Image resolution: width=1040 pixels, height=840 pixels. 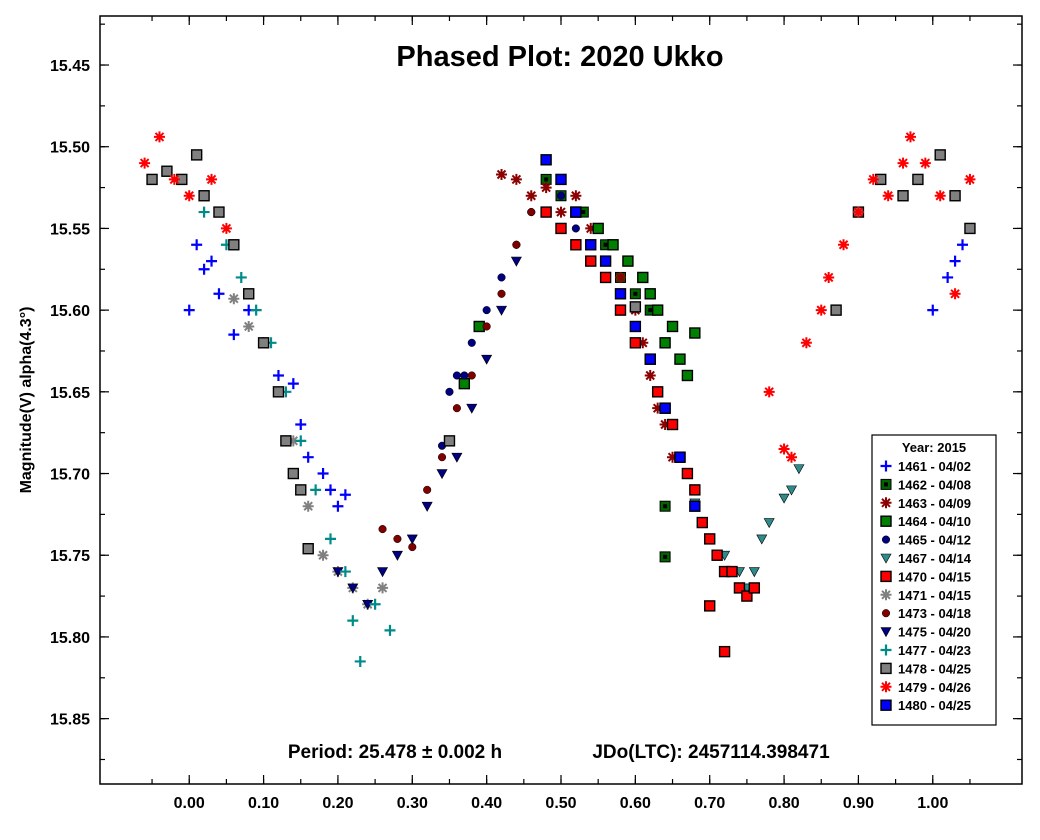 What do you see at coordinates (934, 447) in the screenshot?
I see `legend-title: Year: 2015` at bounding box center [934, 447].